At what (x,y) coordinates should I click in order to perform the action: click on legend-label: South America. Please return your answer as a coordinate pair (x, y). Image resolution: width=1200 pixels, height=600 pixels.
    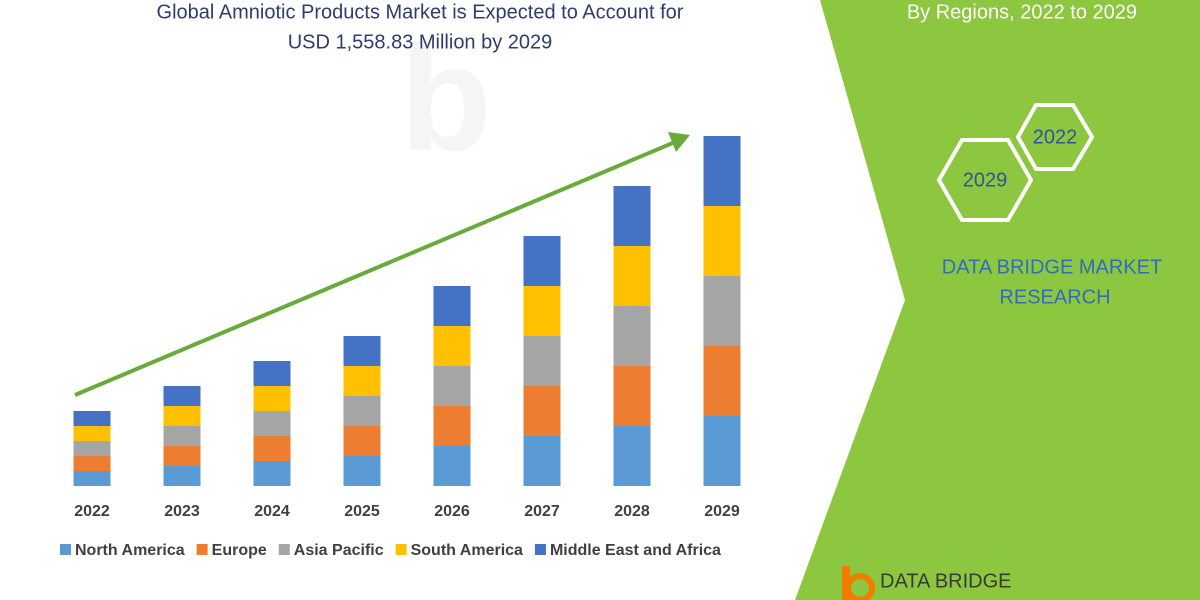
    Looking at the image, I should click on (467, 550).